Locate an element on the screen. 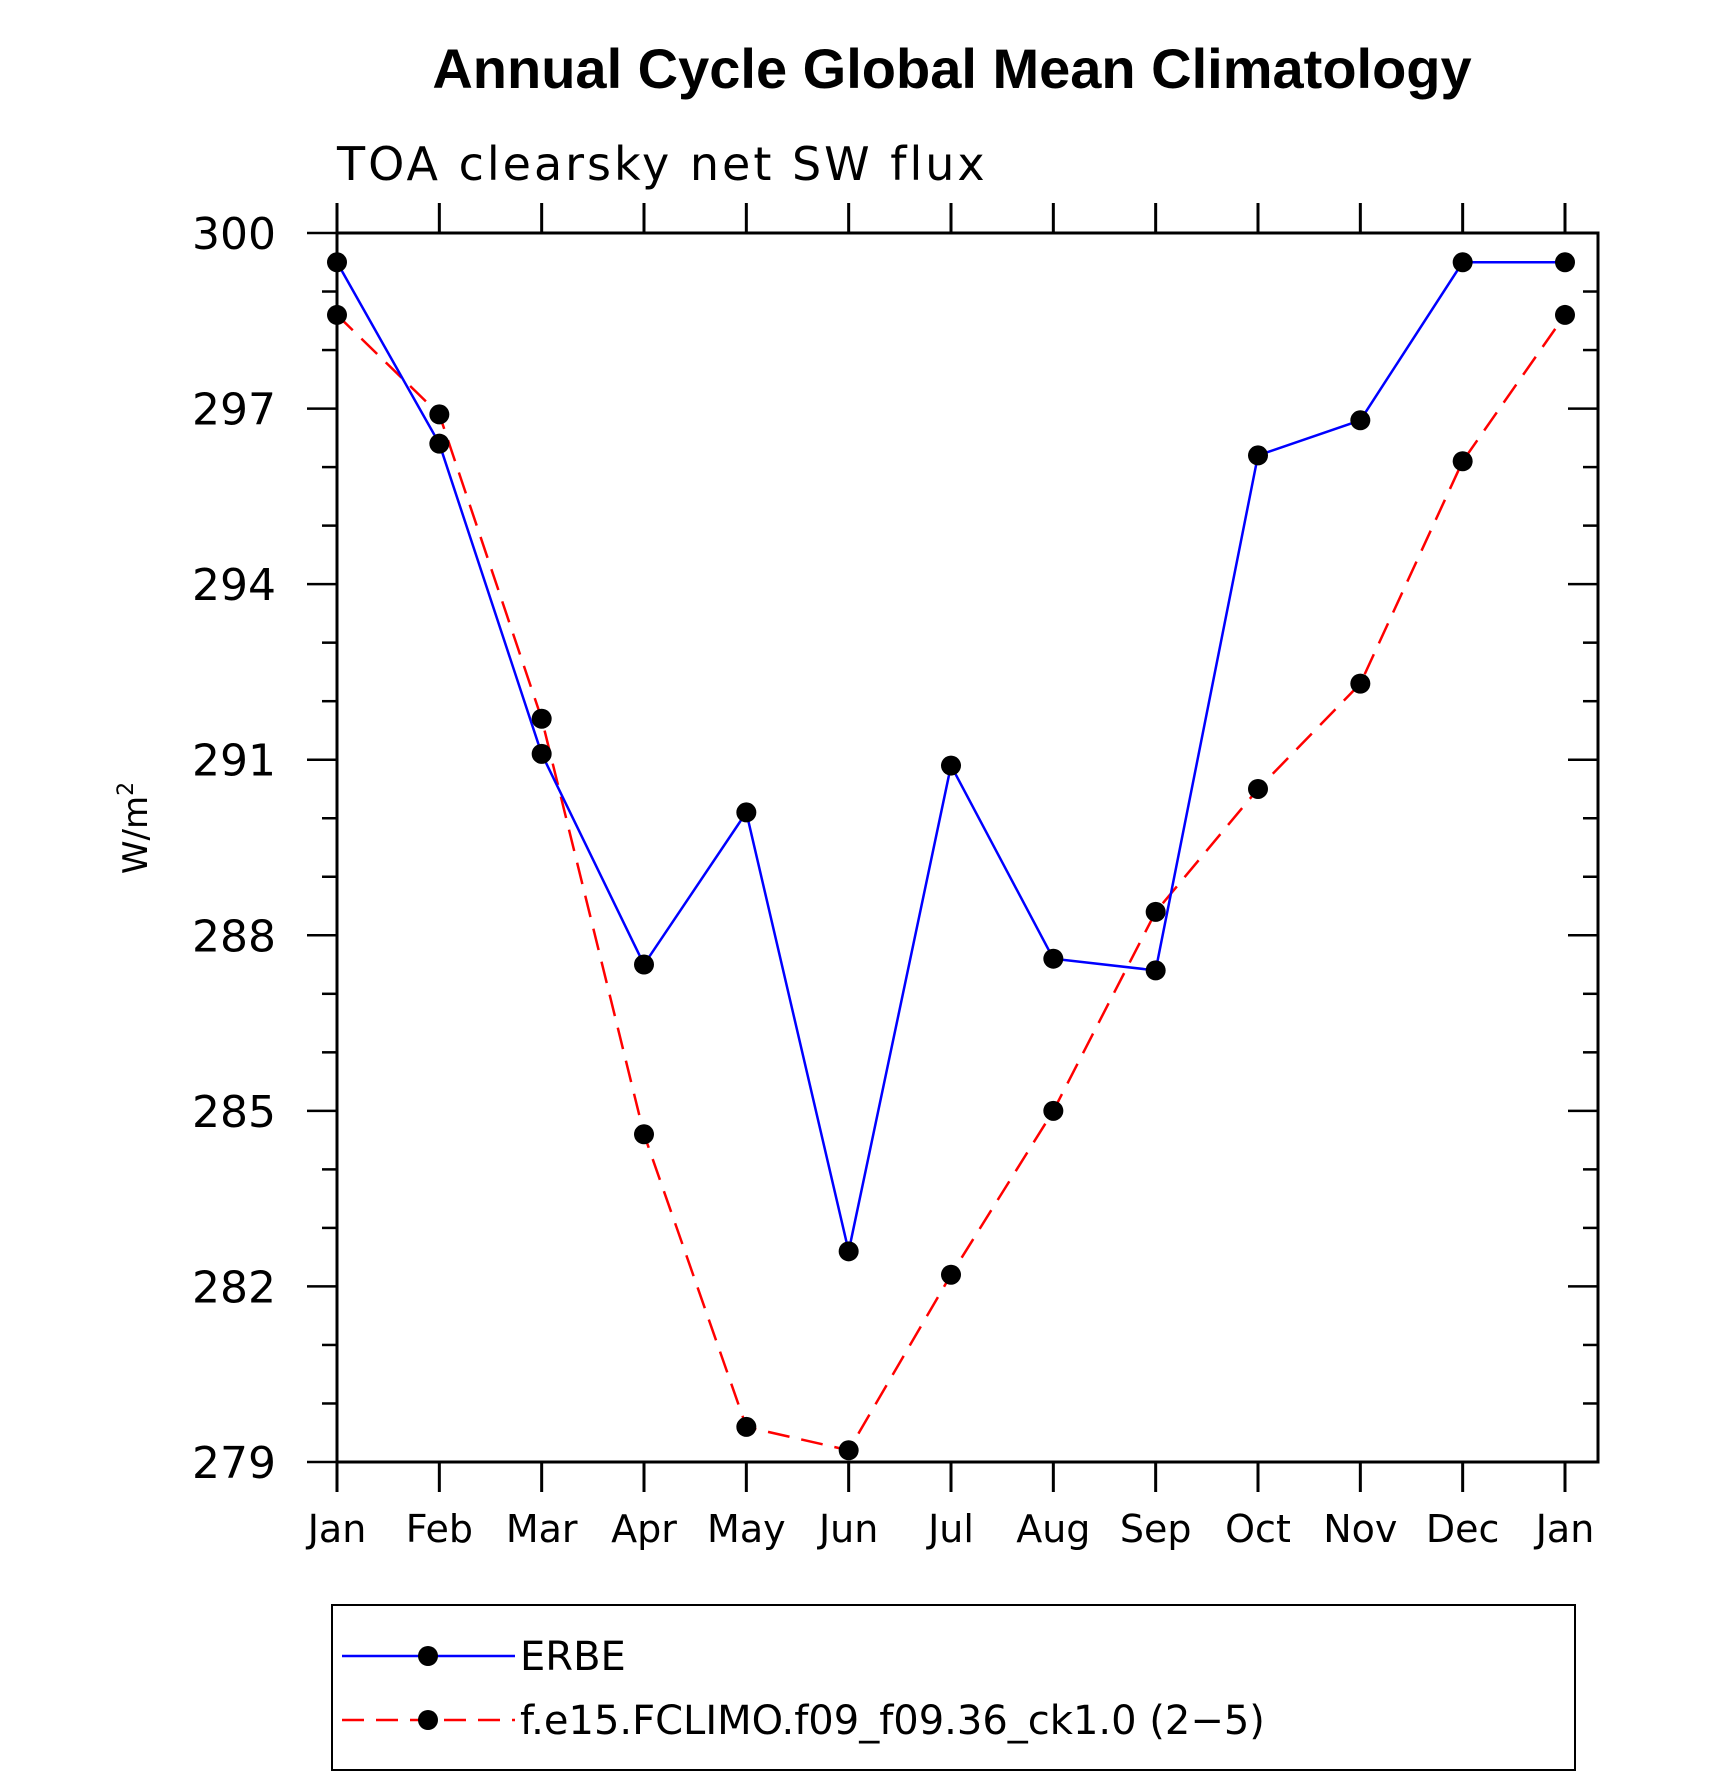 The width and height of the screenshot is (1710, 1778). y-tick-label: 297 is located at coordinates (234, 410).